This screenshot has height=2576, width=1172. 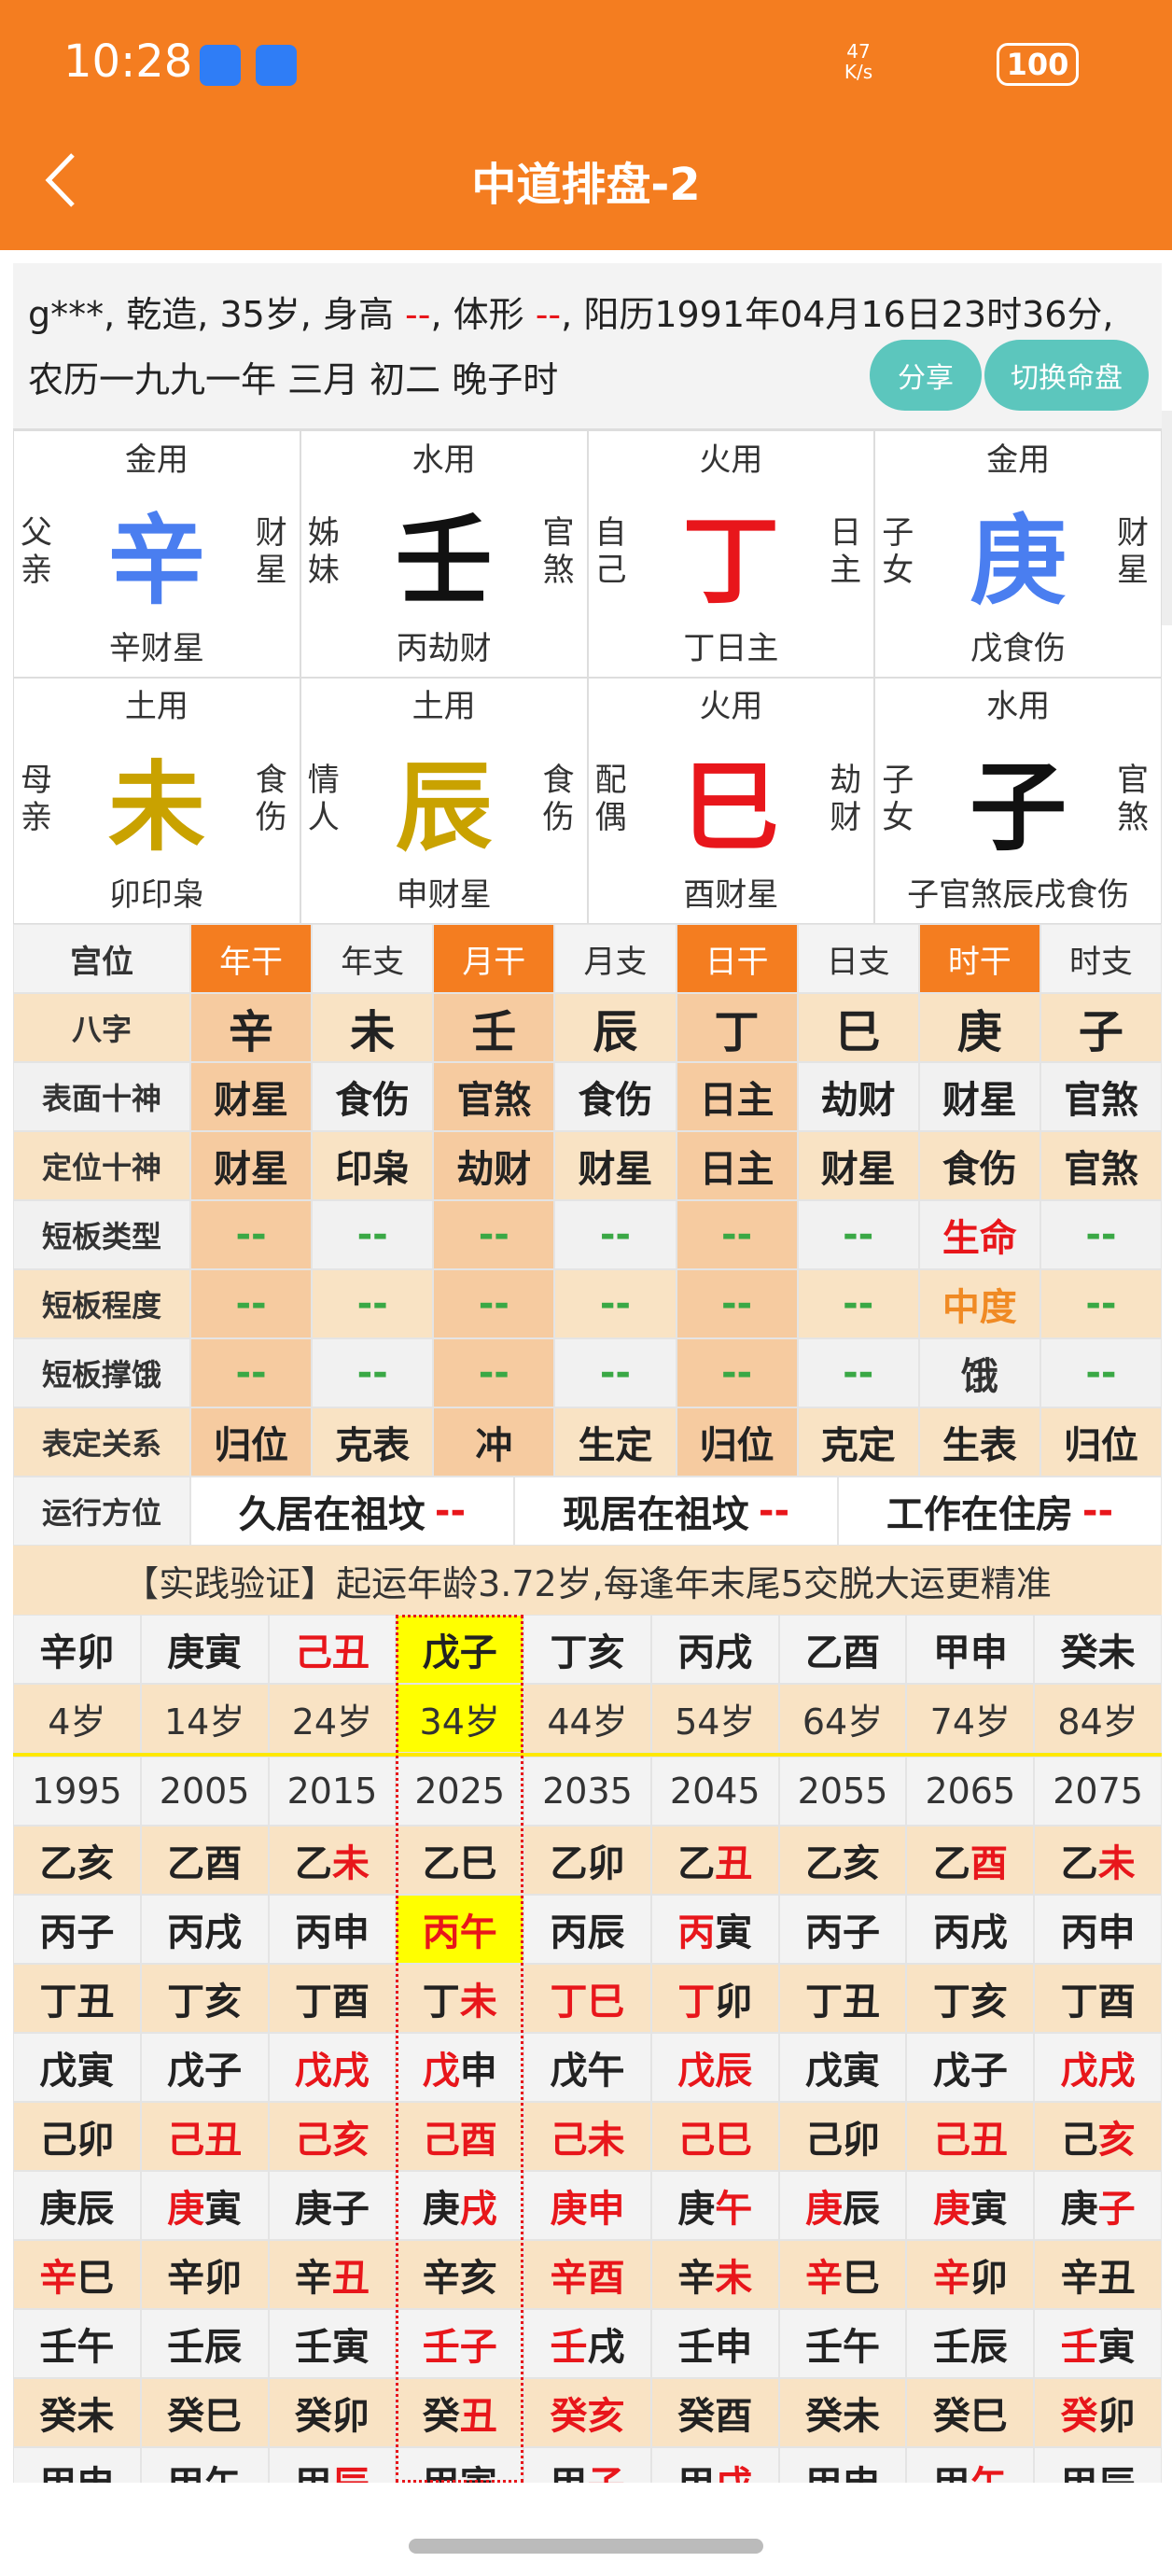 What do you see at coordinates (587, 1649) in the screenshot?
I see `dayun-pillar: 丁亥` at bounding box center [587, 1649].